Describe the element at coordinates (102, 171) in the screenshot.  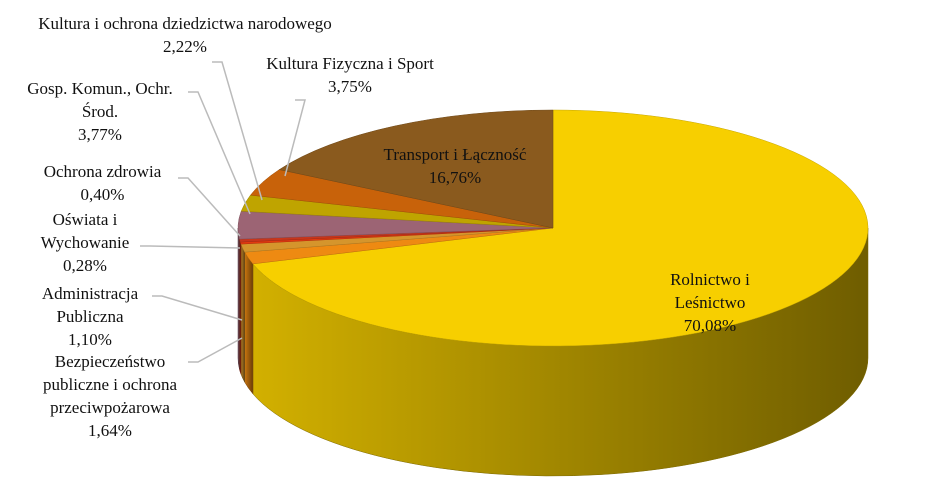
I see `category: Ochrona zdrowia` at that location.